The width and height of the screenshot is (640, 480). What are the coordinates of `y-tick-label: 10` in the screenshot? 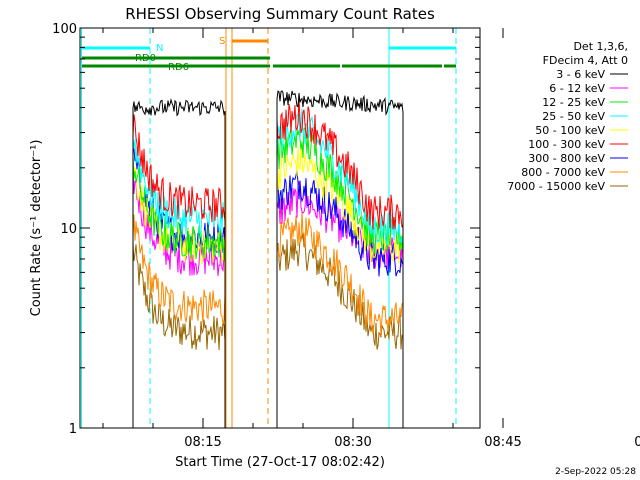 It's located at (68, 229).